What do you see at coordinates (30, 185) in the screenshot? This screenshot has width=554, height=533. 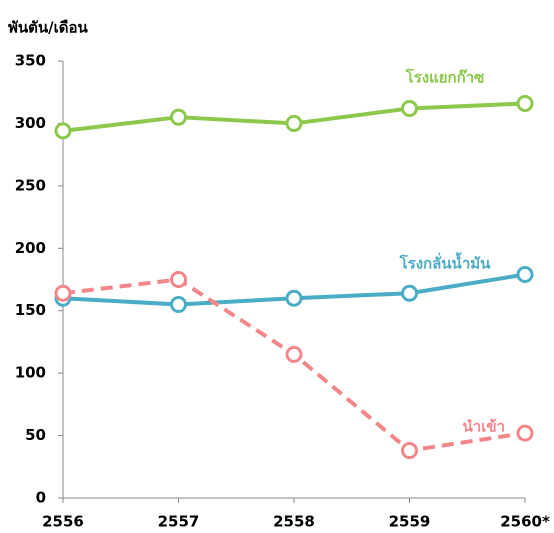 I see `y-tick-label: 250` at bounding box center [30, 185].